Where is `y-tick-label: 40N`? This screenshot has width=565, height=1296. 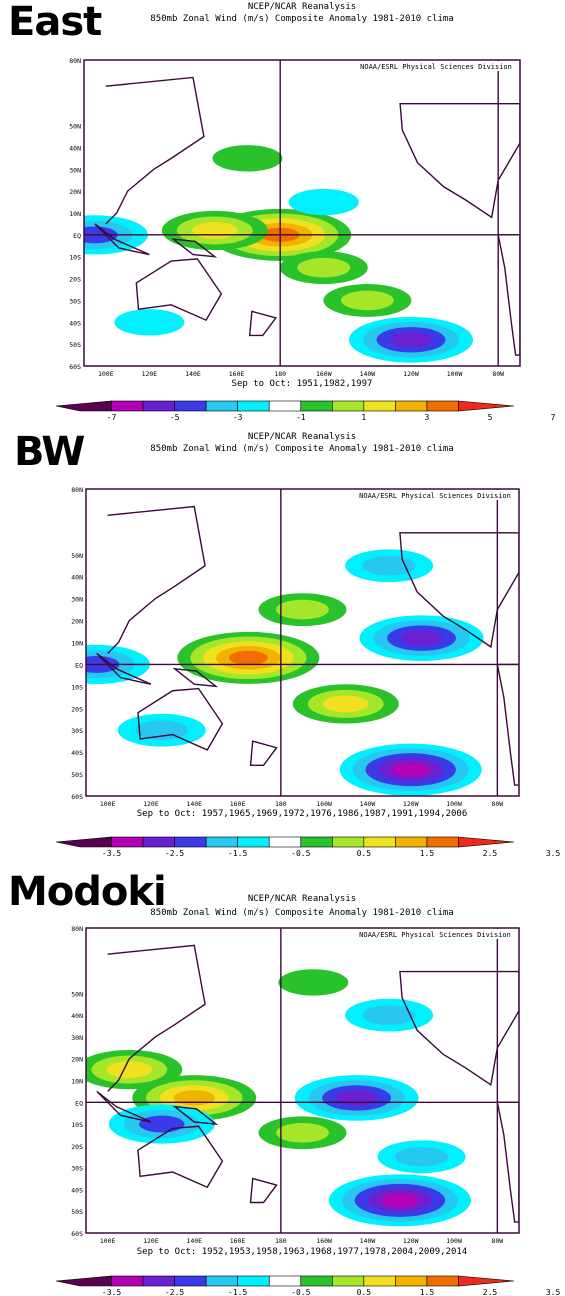
y-tick-label: 40N is located at coordinates (77, 578).